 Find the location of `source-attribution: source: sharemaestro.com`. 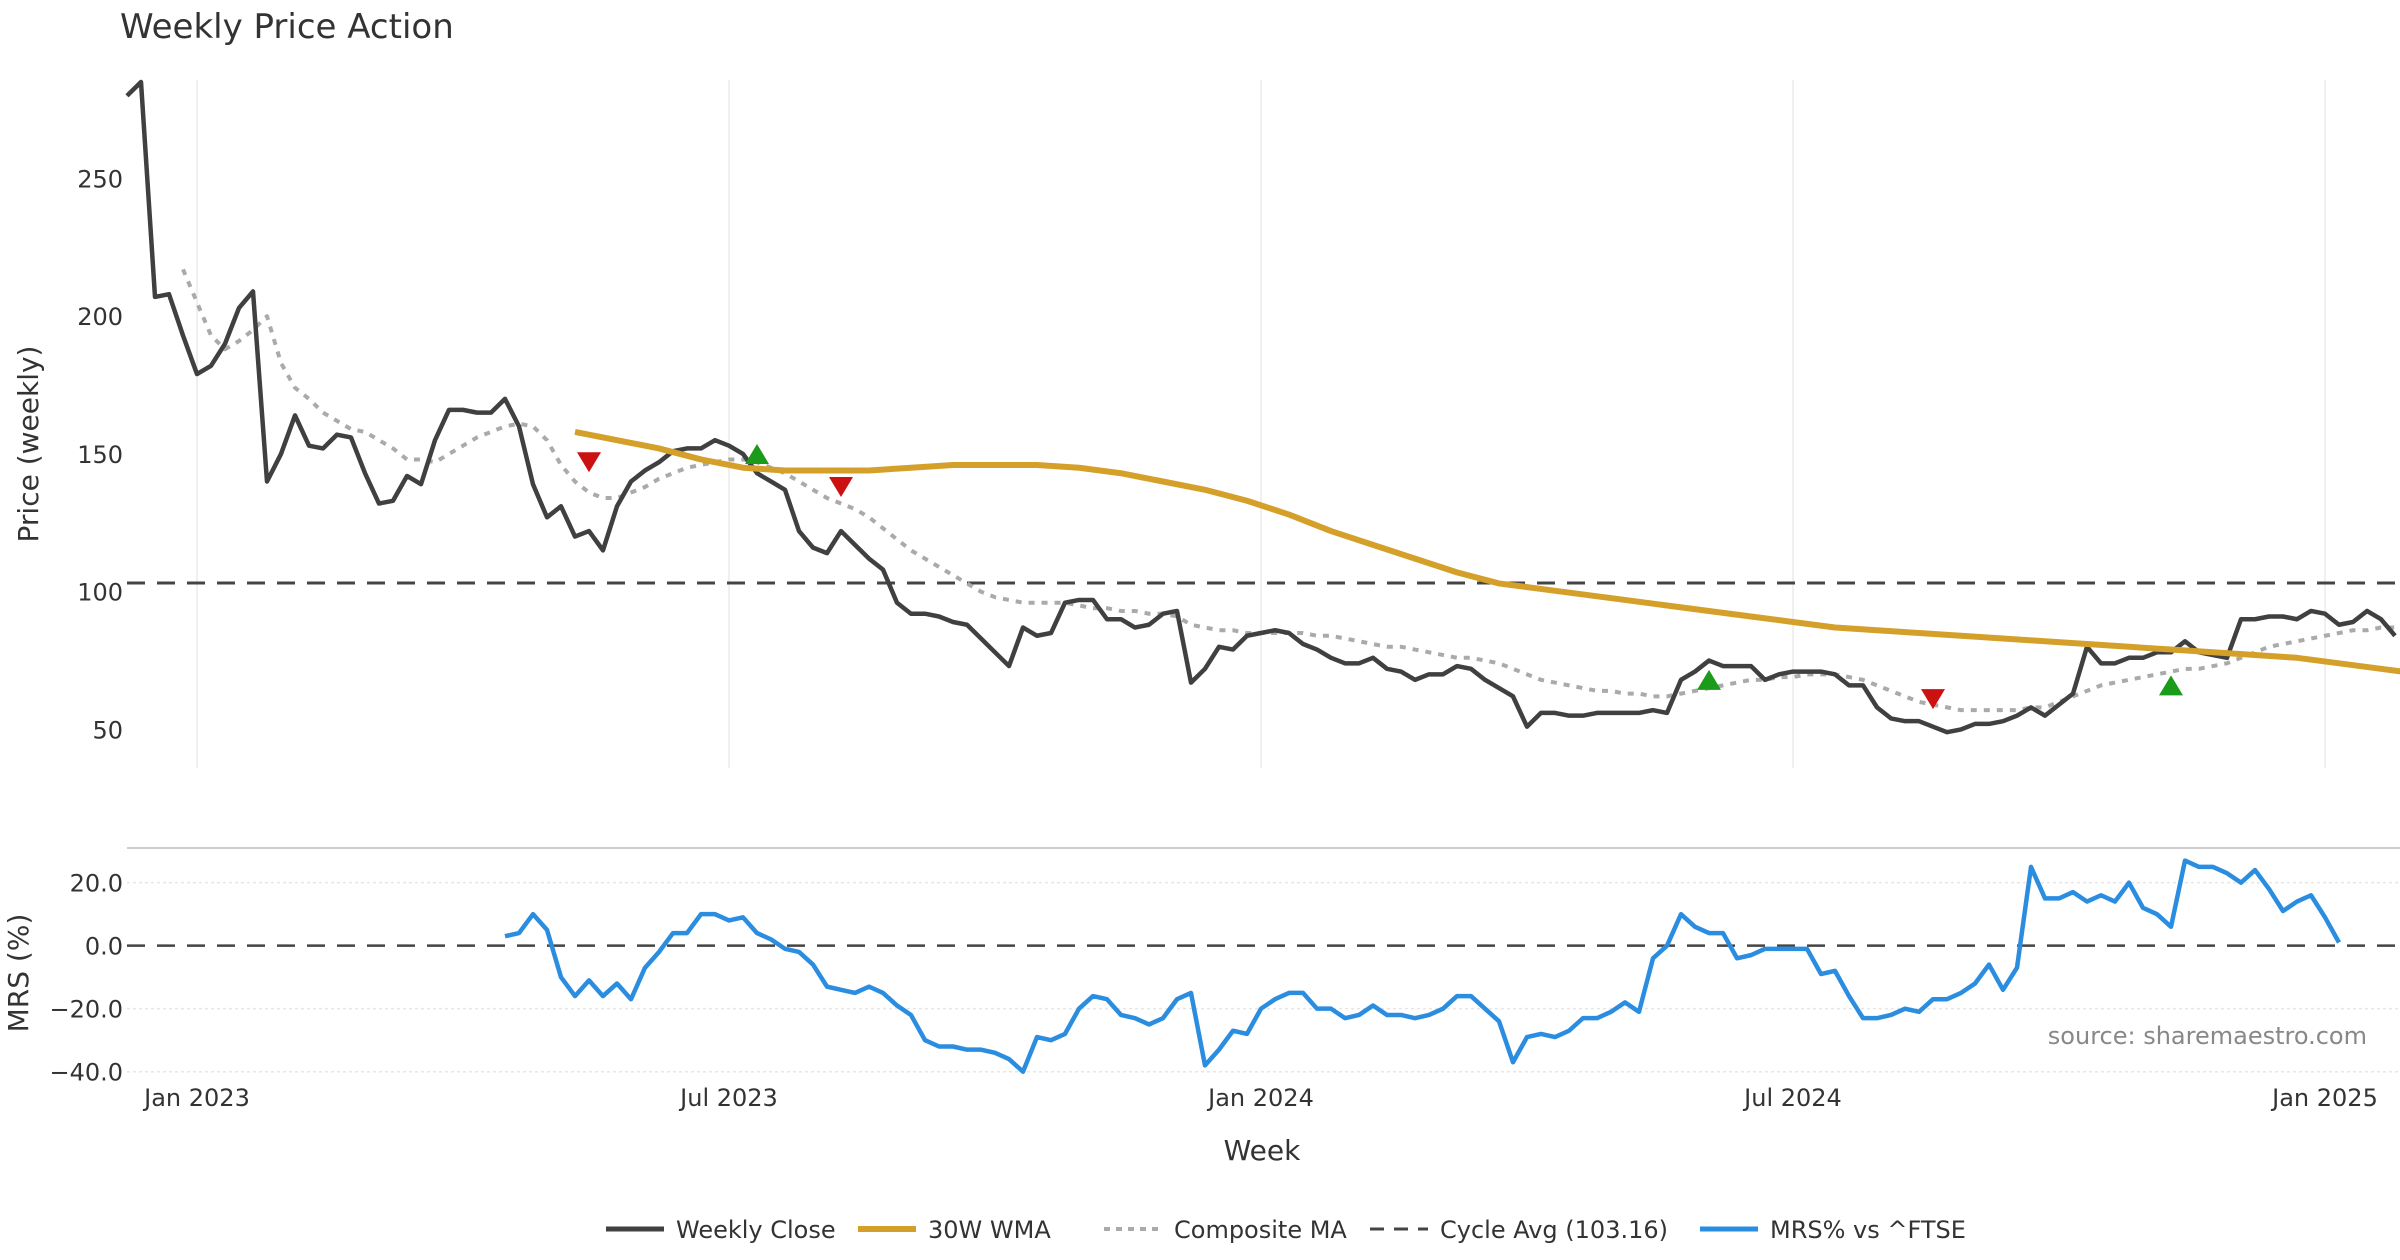

source-attribution: source: sharemaestro.com is located at coordinates (2207, 1036).